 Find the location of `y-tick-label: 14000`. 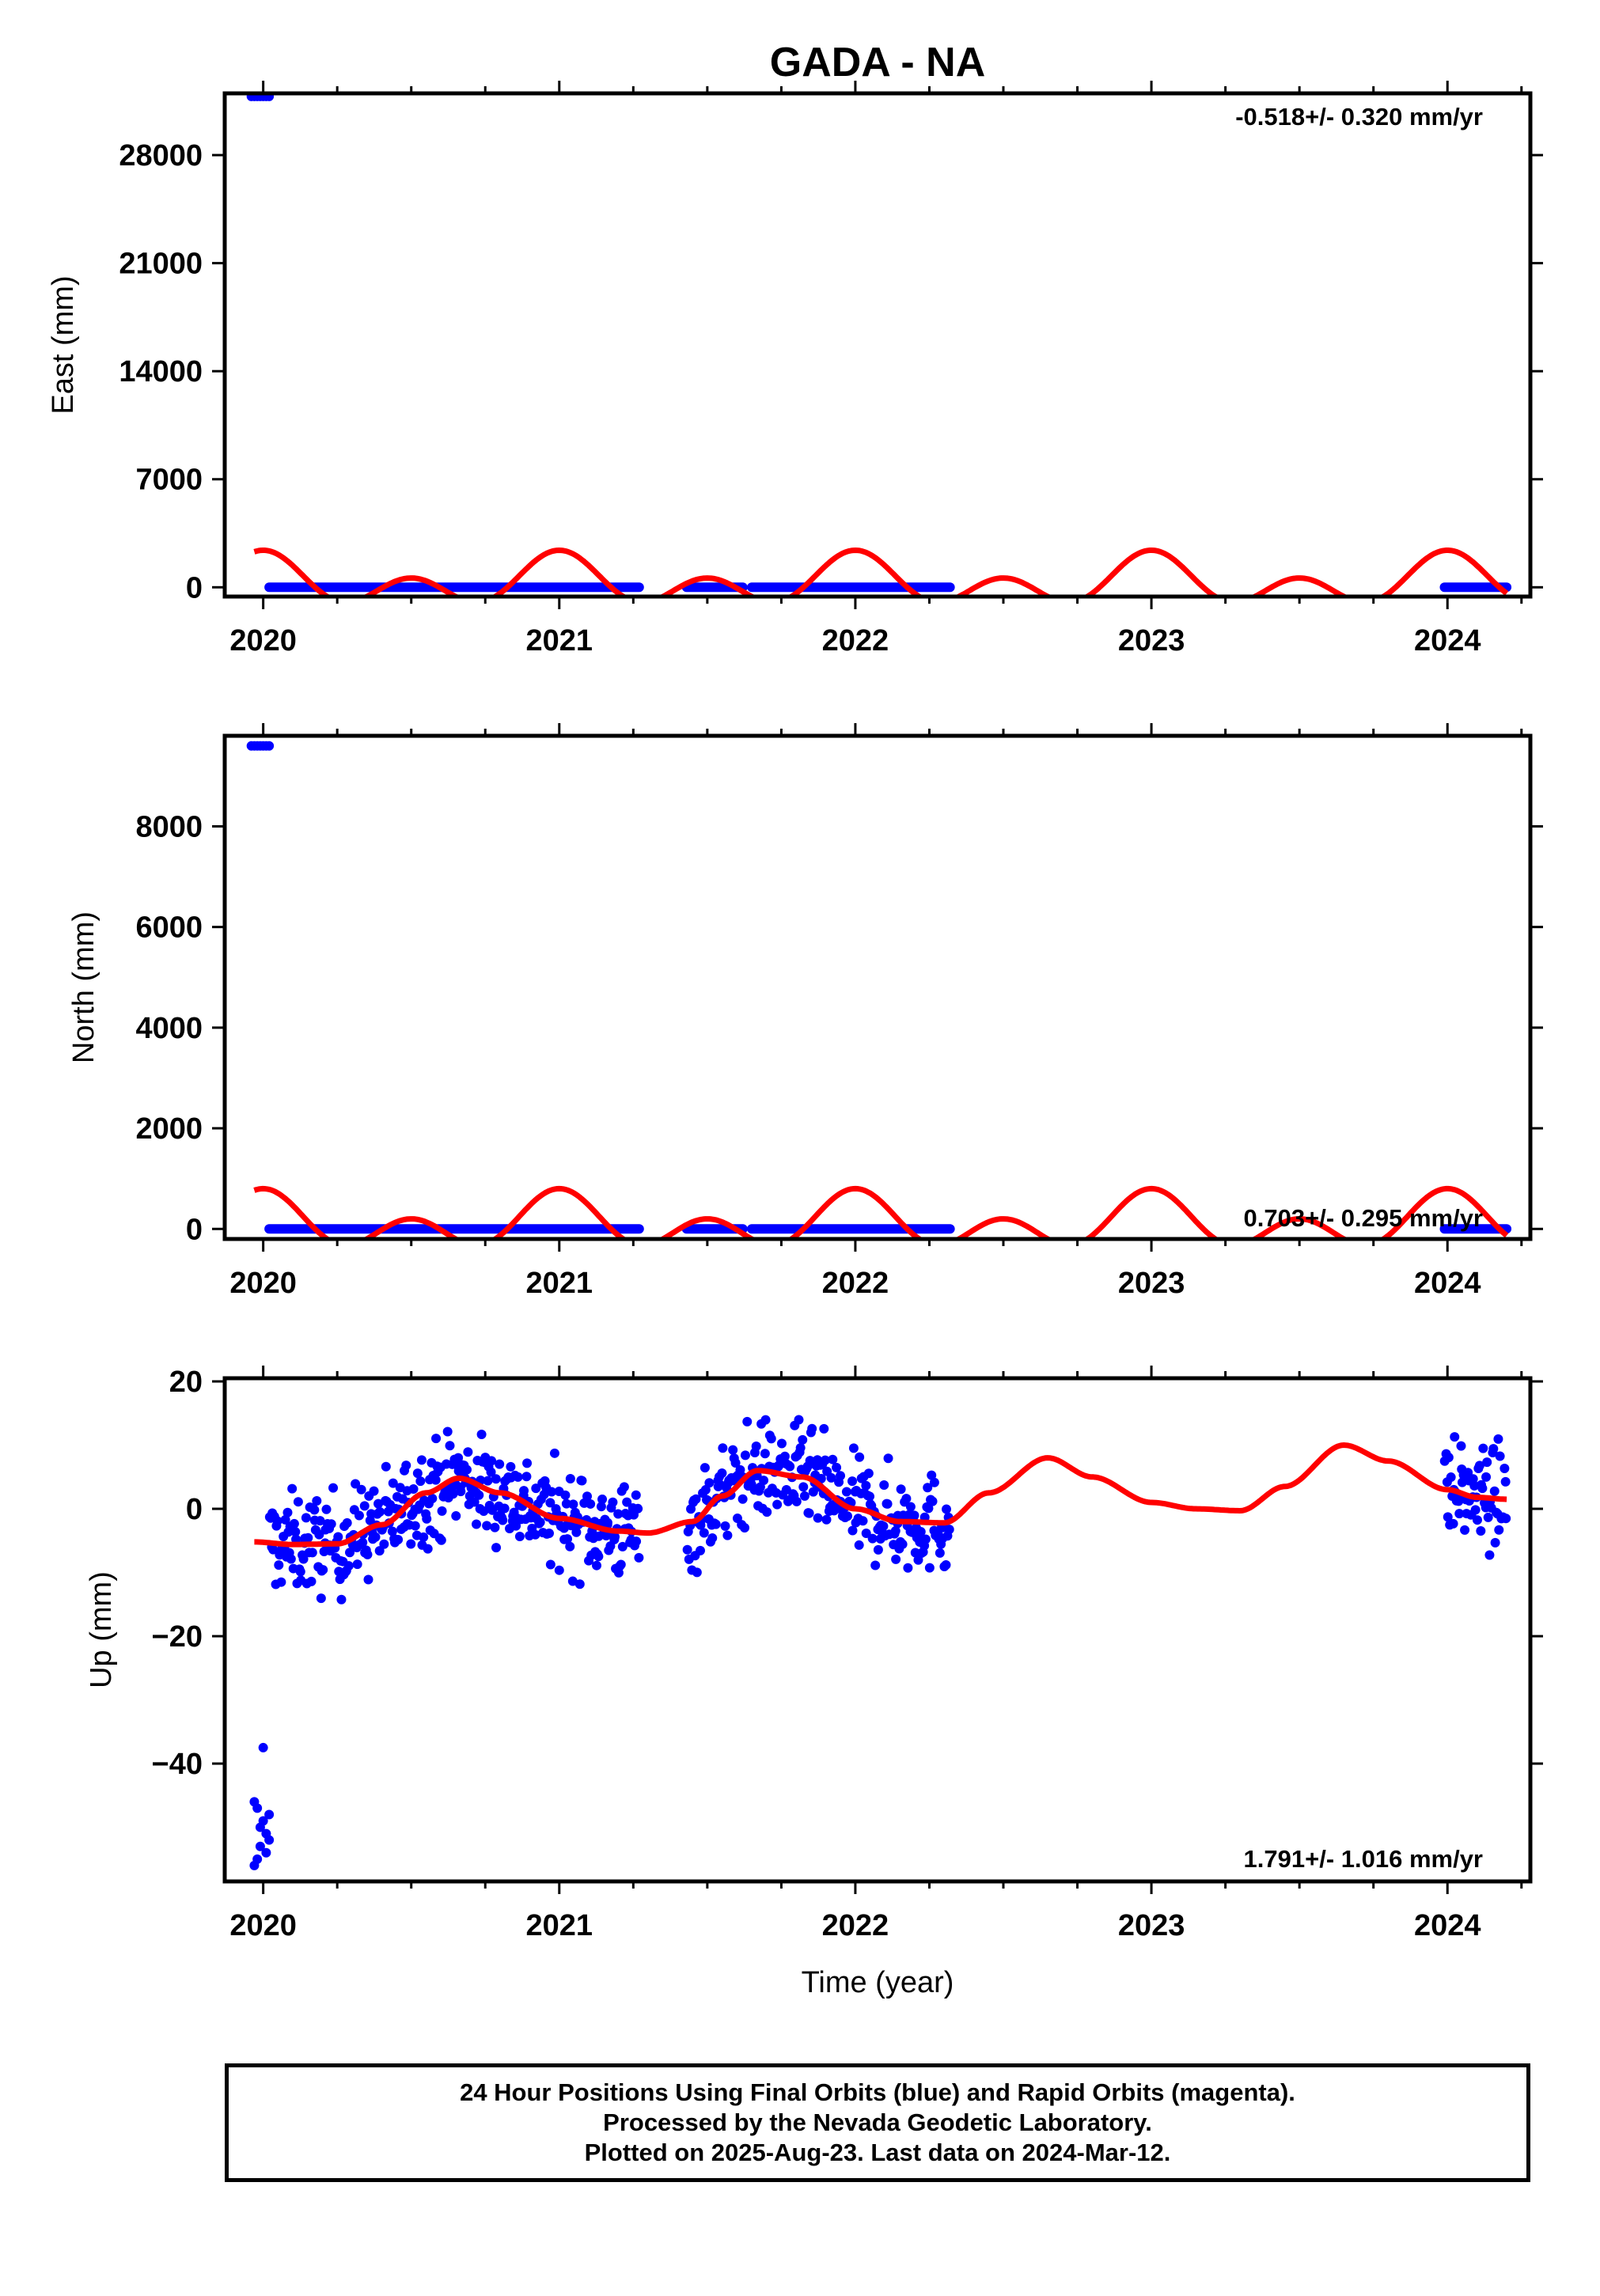

y-tick-label: 14000 is located at coordinates (161, 371).